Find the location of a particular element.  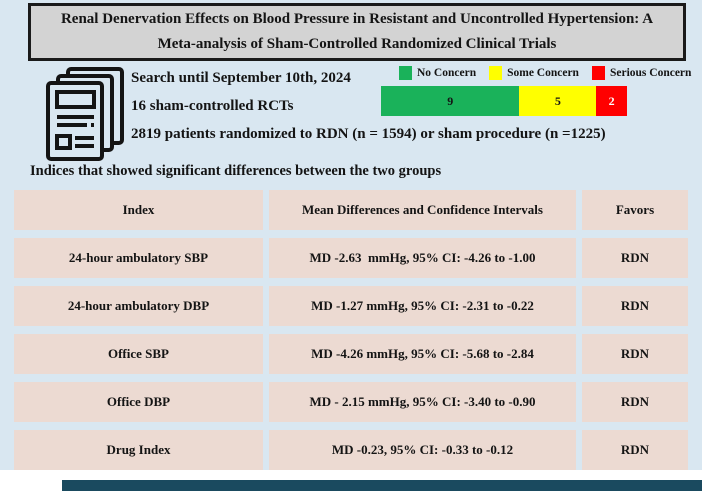

legend-label: Some Concern is located at coordinates (543, 73).